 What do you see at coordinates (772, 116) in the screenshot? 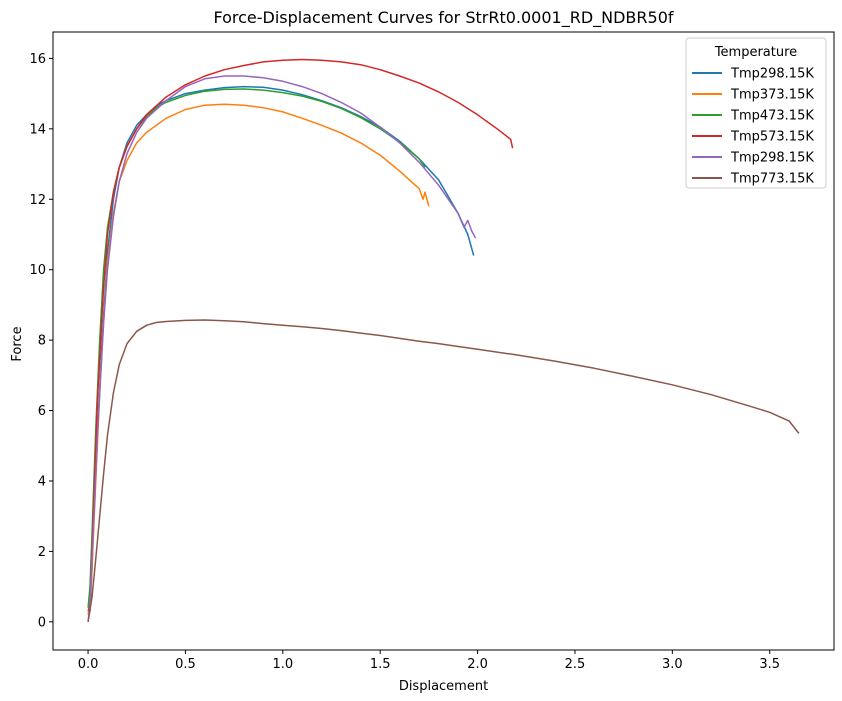
I see `legend-label-2: Tmp473.15K` at bounding box center [772, 116].